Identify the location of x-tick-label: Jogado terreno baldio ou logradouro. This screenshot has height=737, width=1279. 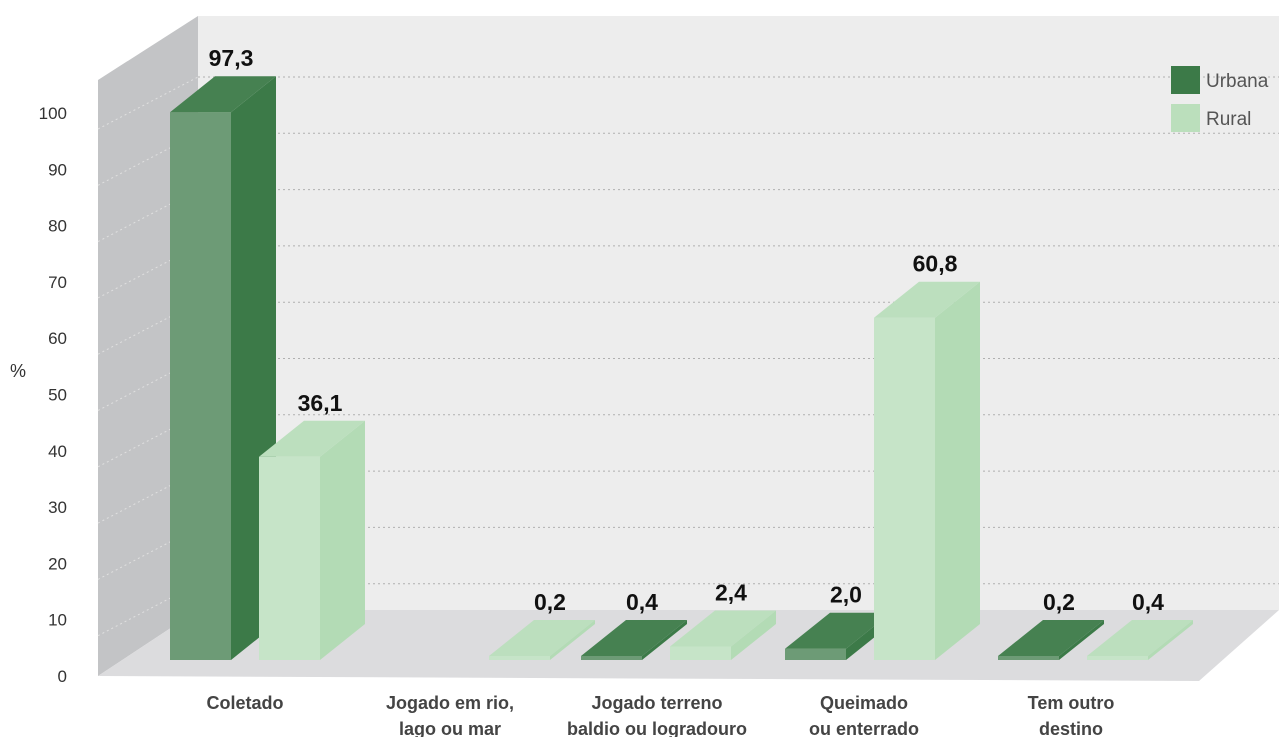
(657, 715).